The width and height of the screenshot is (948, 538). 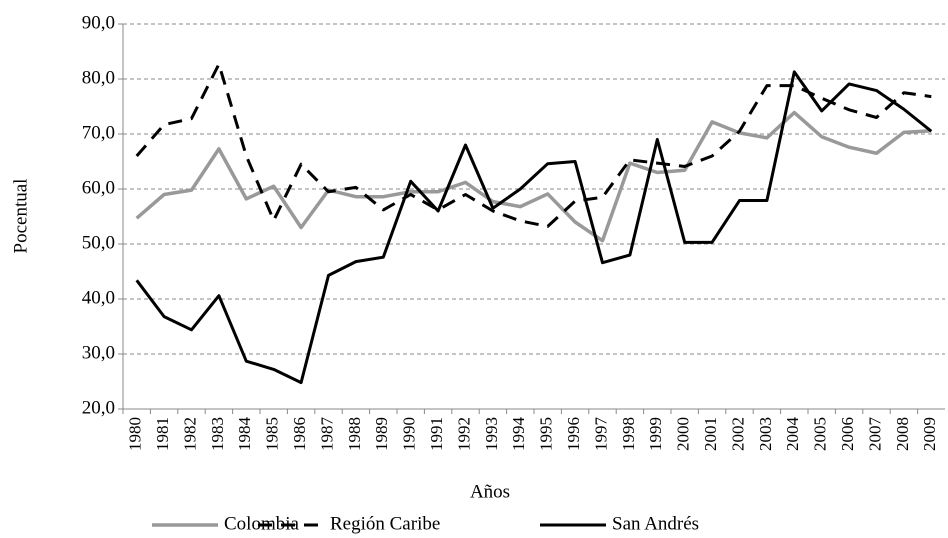 What do you see at coordinates (299, 434) in the screenshot?
I see `x-tick-label: 1986` at bounding box center [299, 434].